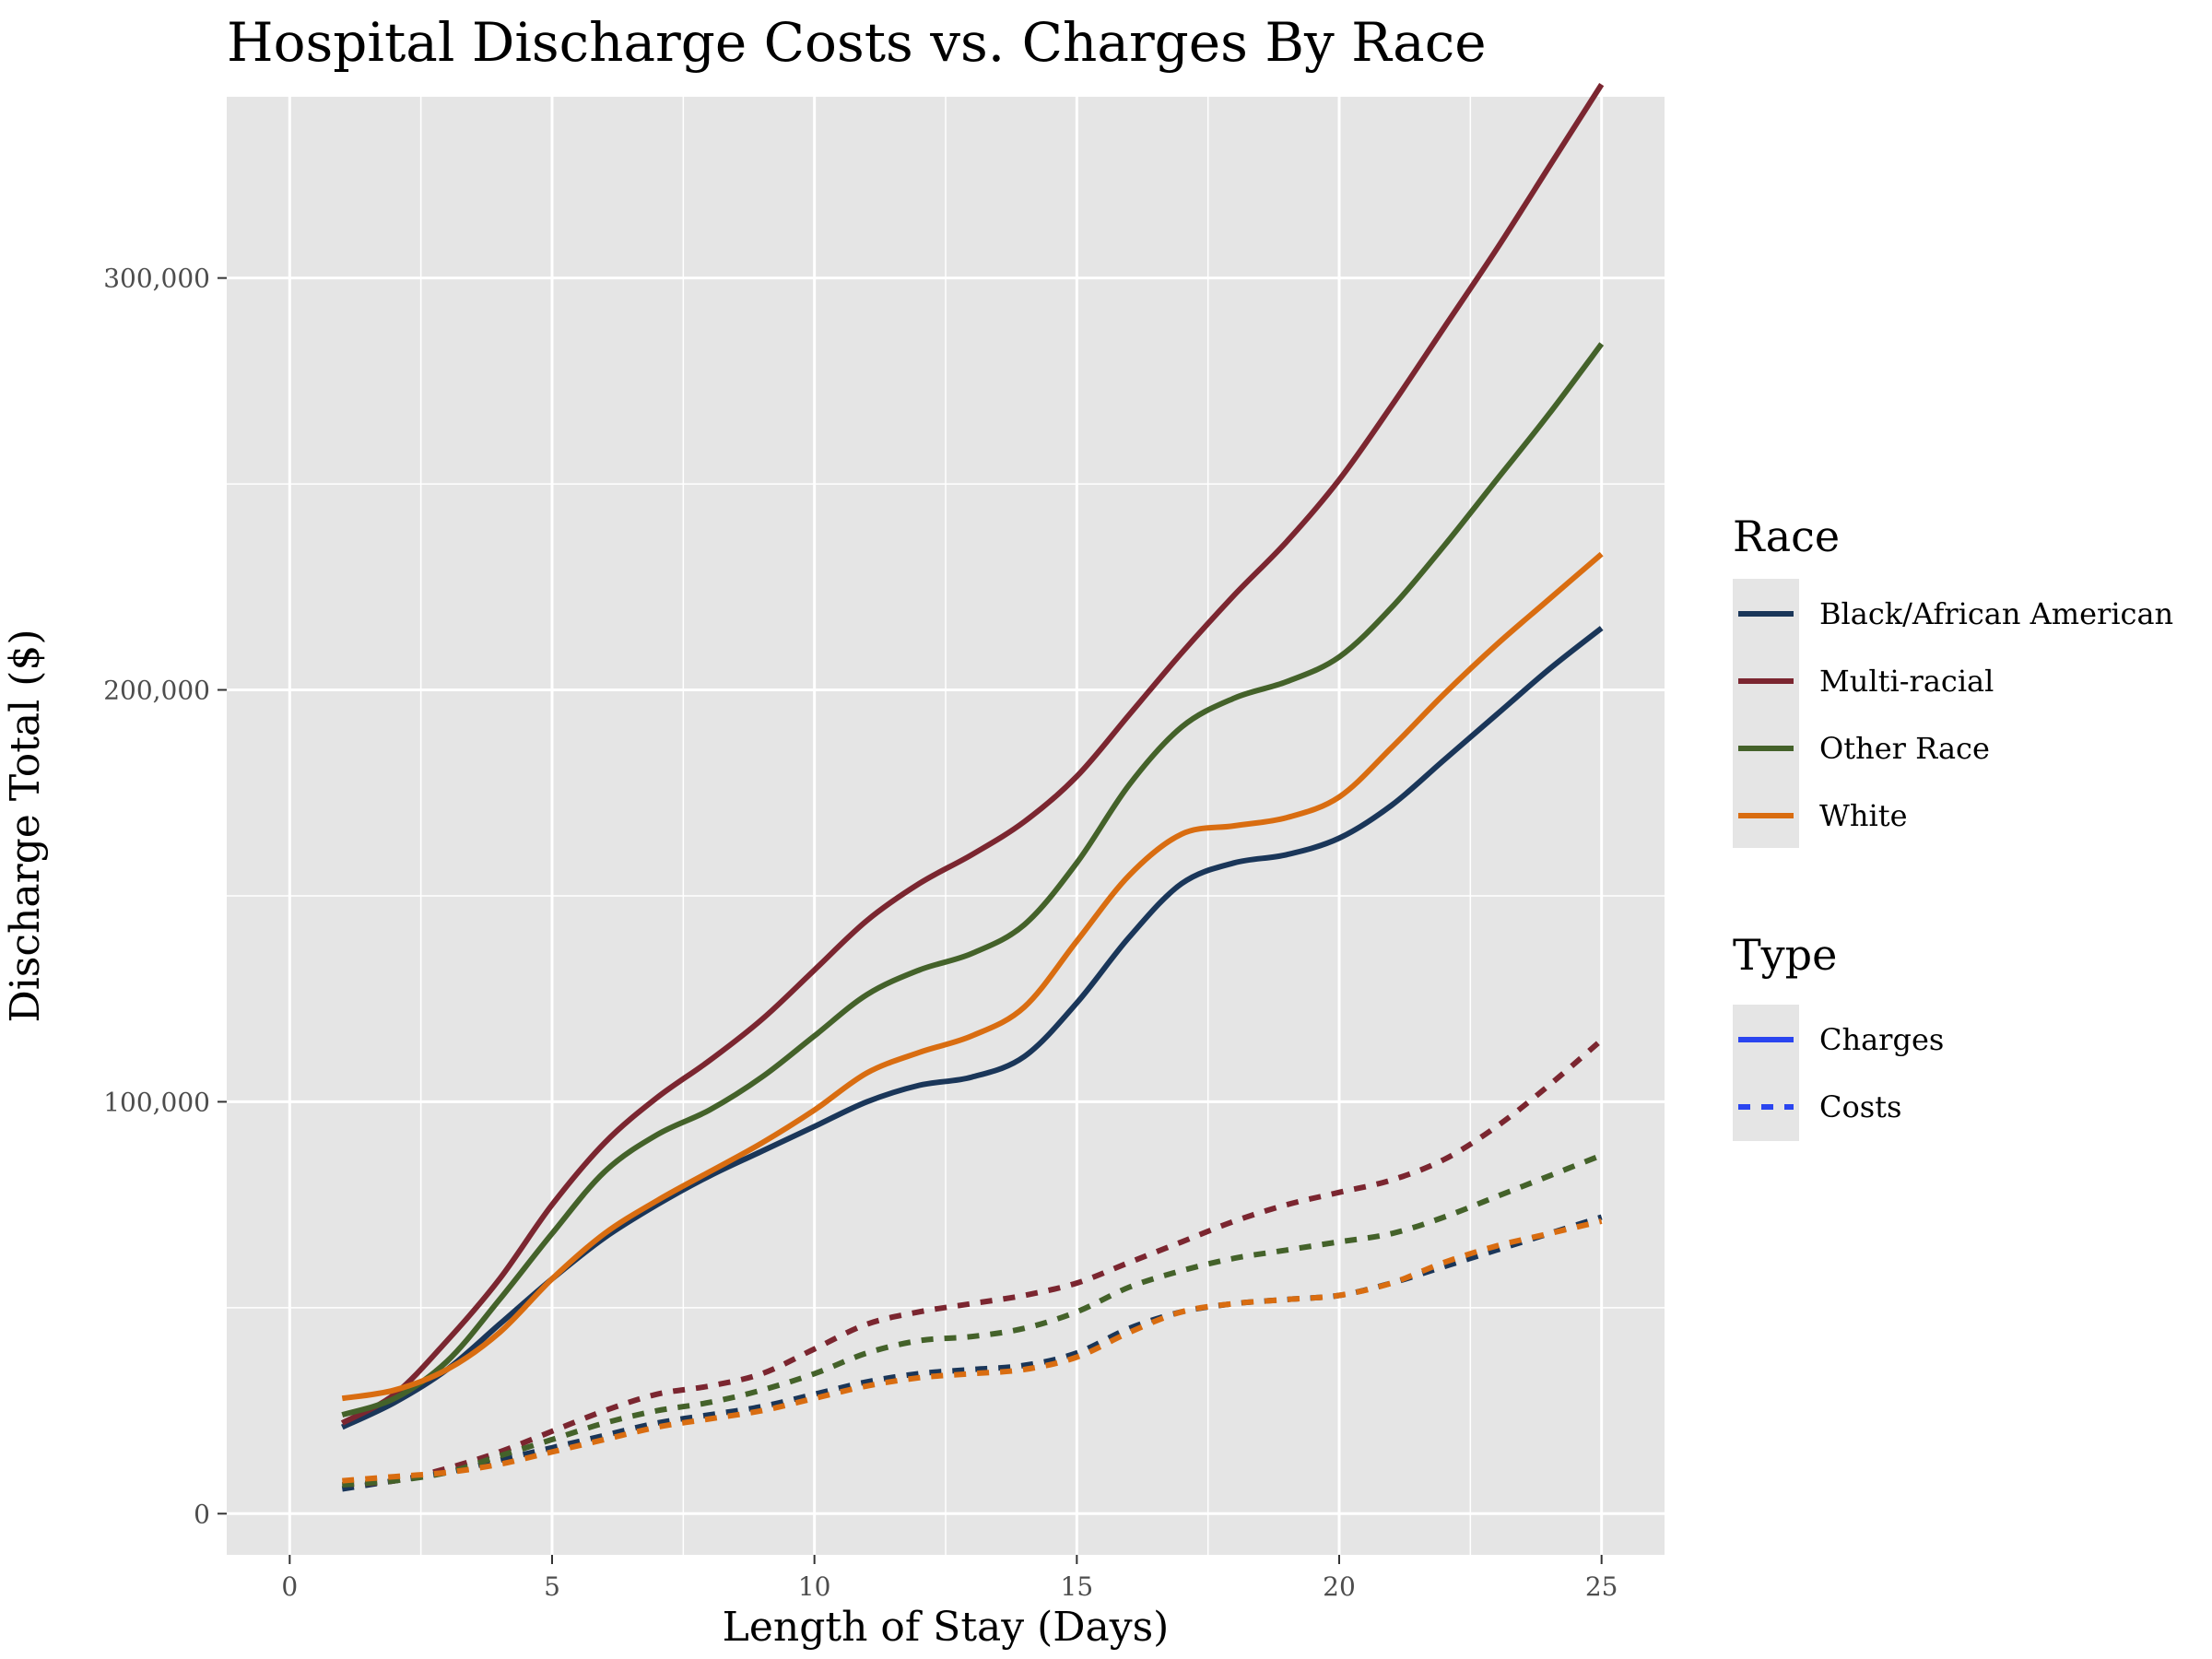  What do you see at coordinates (946, 1627) in the screenshot?
I see `x-axis-title: Length of Stay (Days)` at bounding box center [946, 1627].